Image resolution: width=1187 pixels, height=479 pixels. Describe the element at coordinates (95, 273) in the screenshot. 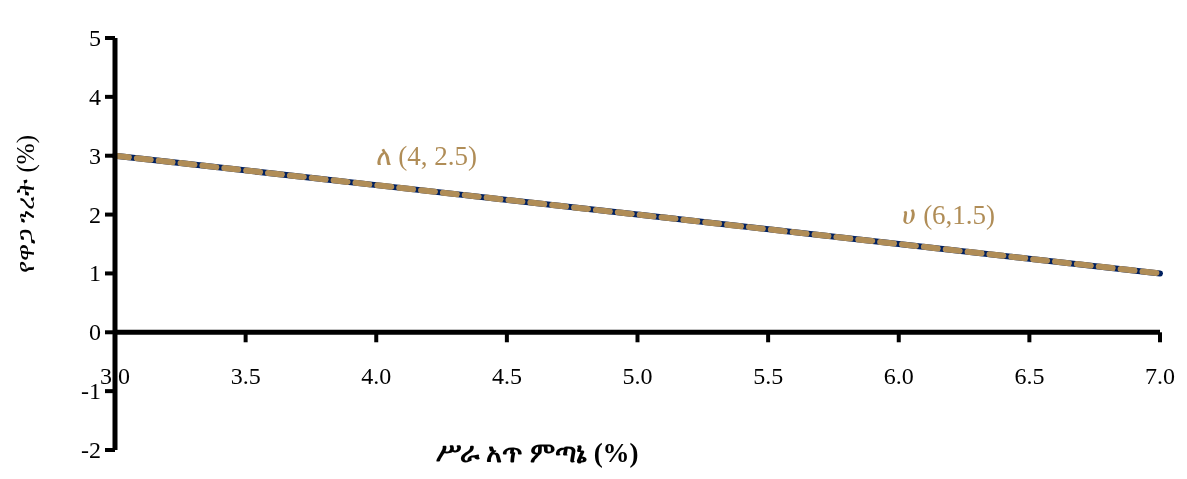

I see `y-tick-label: 1` at that location.